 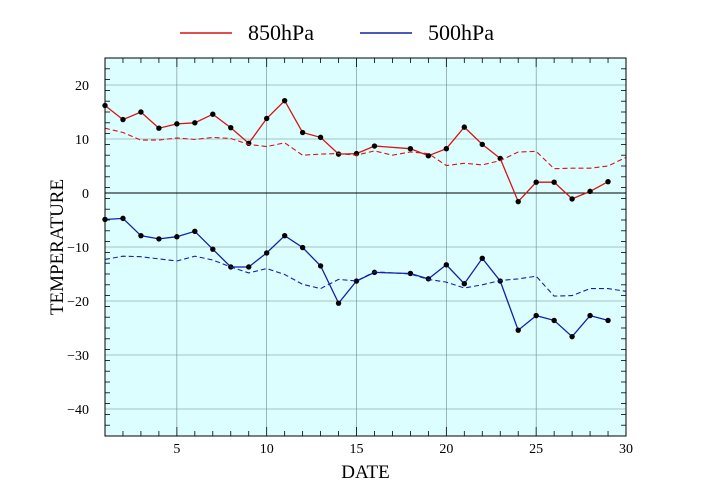 What do you see at coordinates (626, 449) in the screenshot?
I see `x-tick-label: 30` at bounding box center [626, 449].